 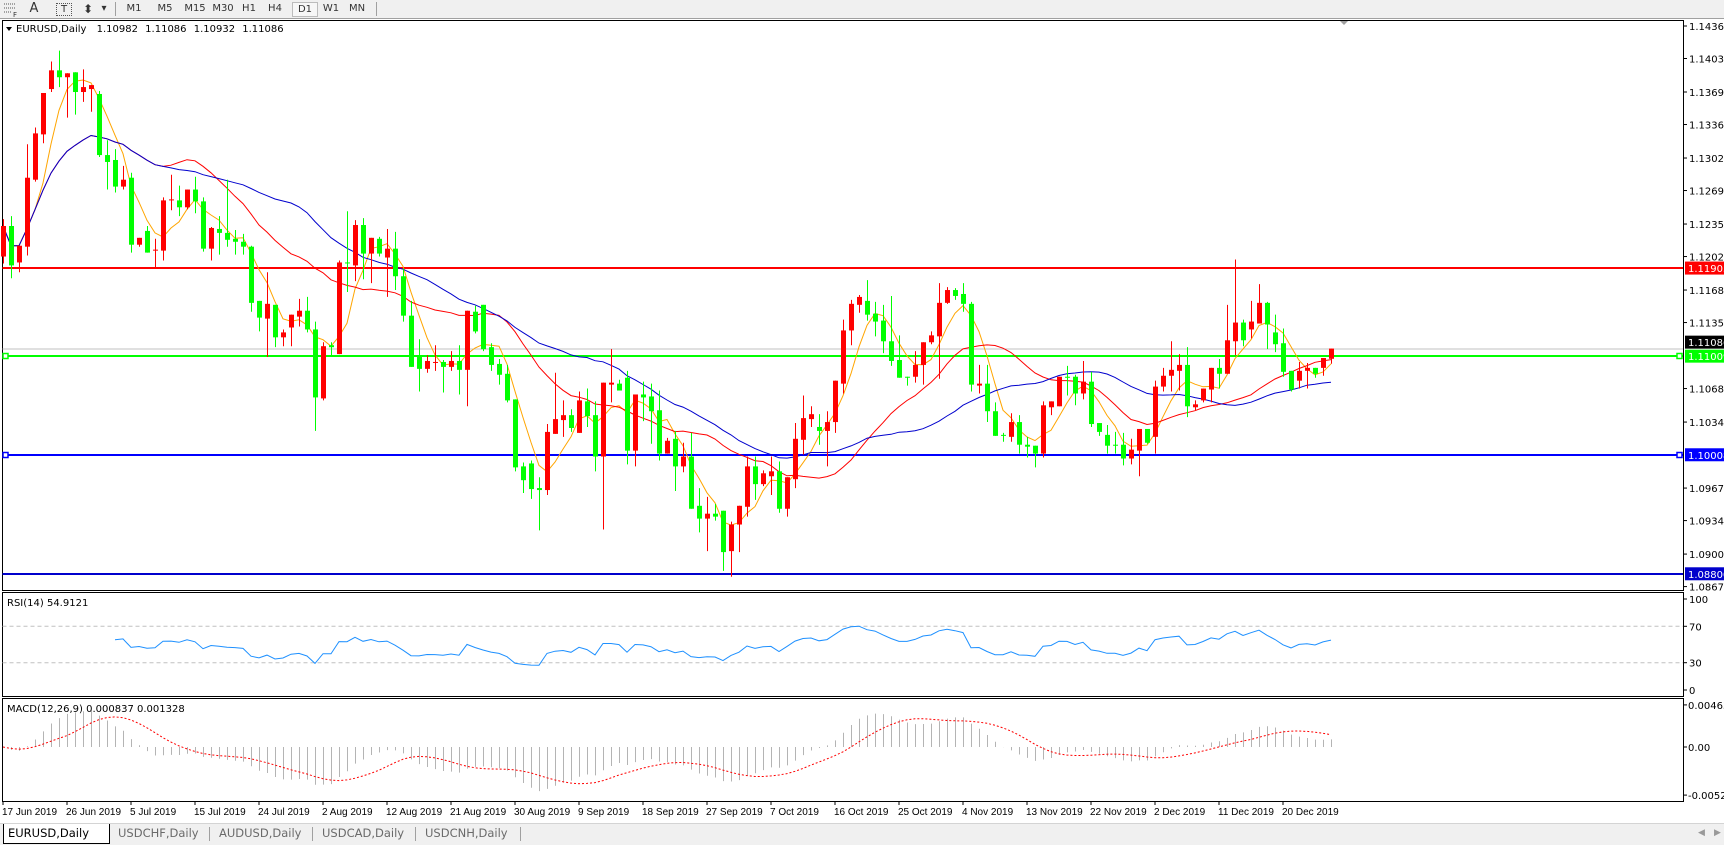 I want to click on price-axis-label: 1.14030, so click(x=1706, y=60).